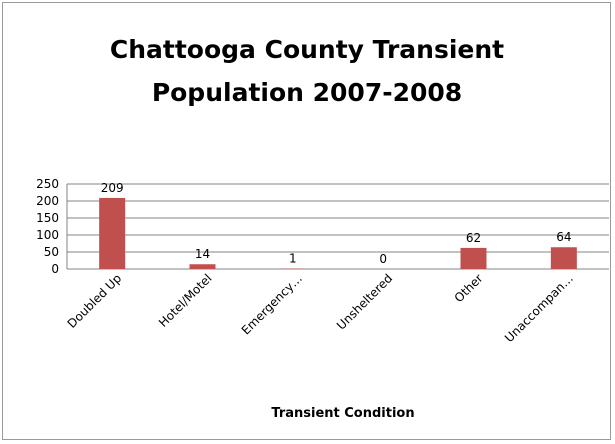 The image size is (615, 444). Describe the element at coordinates (51, 252) in the screenshot. I see `y-tick-label: 50` at that location.